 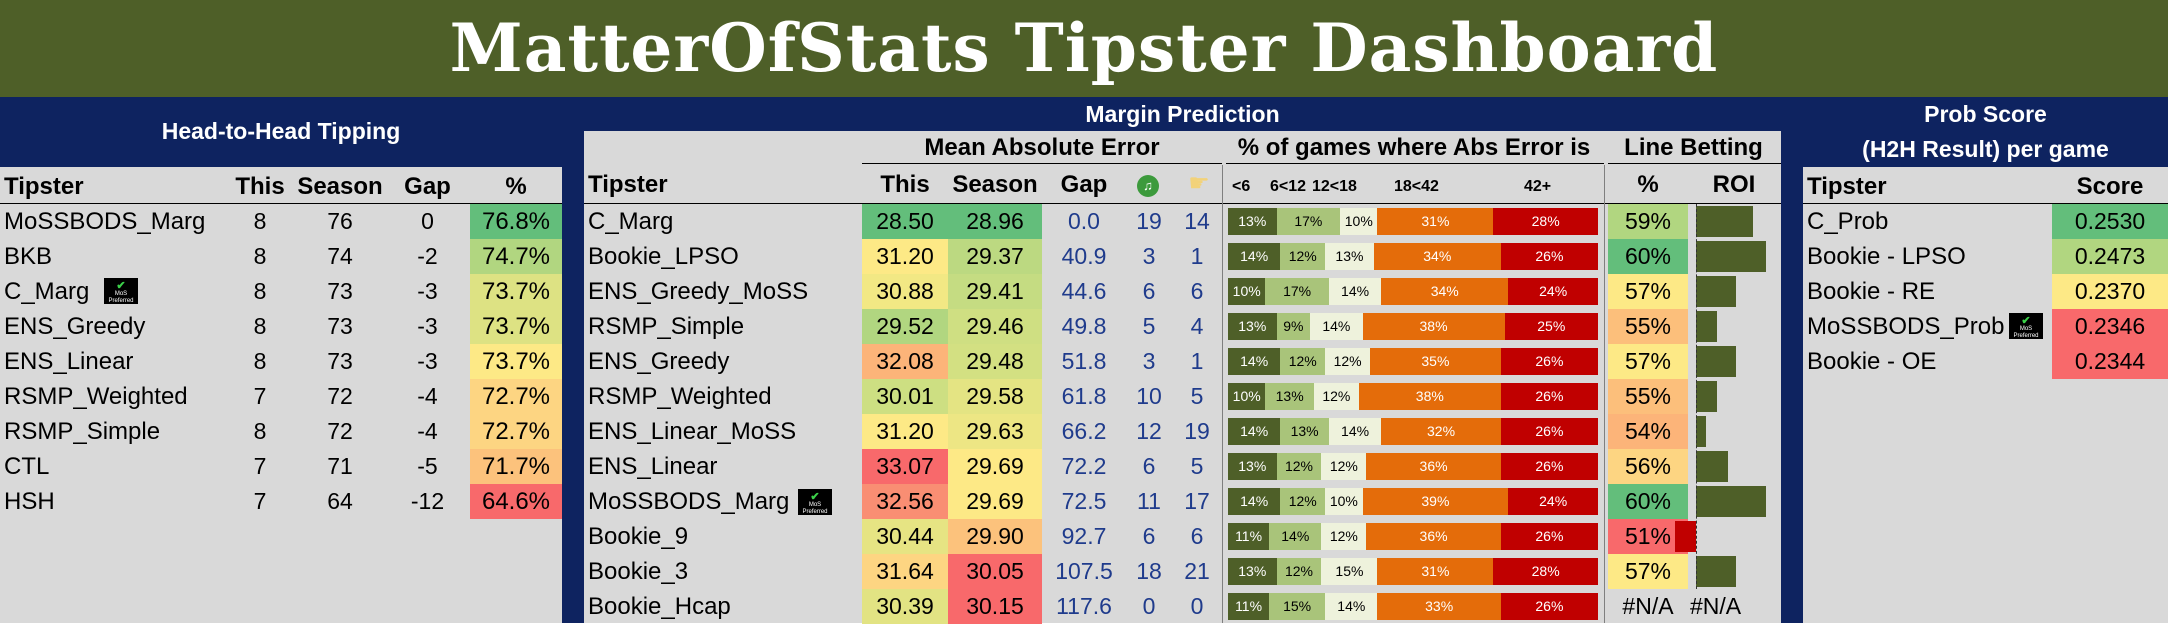 What do you see at coordinates (2110, 326) in the screenshot?
I see `prob-score: 0.2346` at bounding box center [2110, 326].